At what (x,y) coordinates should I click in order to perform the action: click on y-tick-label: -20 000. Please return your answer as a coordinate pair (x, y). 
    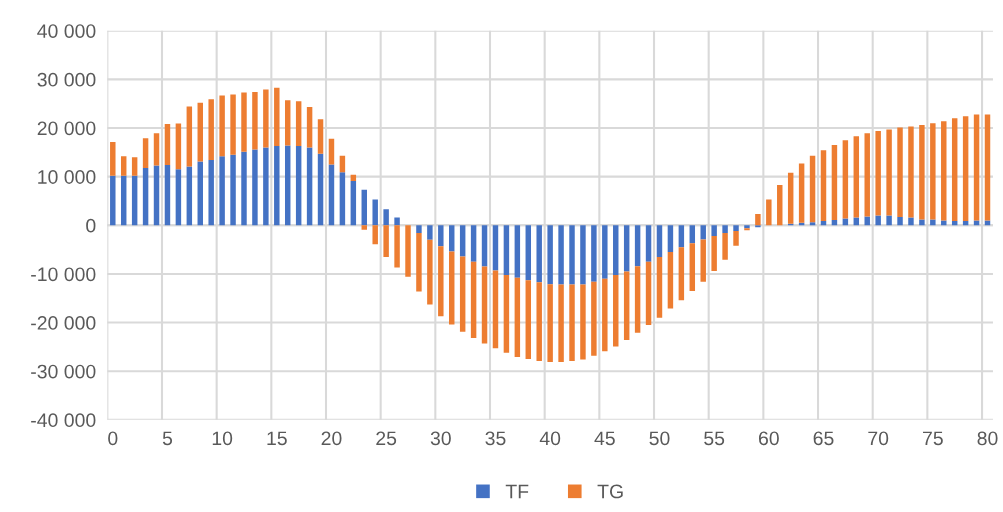
    Looking at the image, I should click on (63, 323).